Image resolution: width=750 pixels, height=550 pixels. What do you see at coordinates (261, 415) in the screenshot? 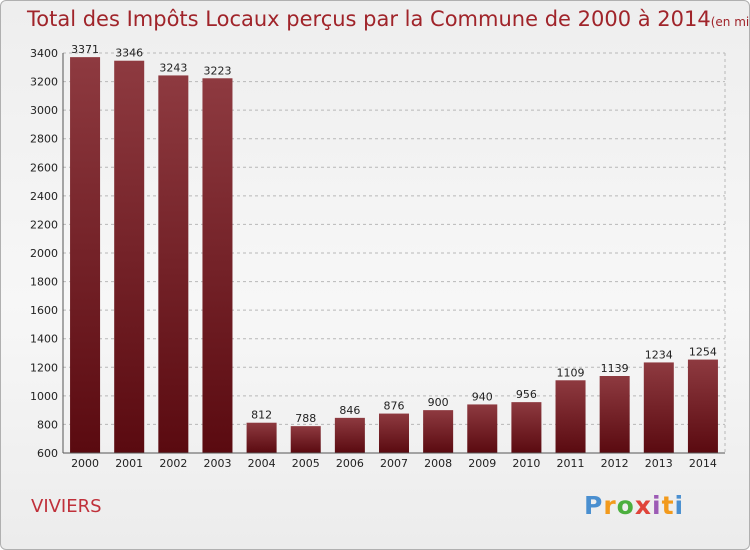
I see `bar-value-label: 812` at bounding box center [261, 415].